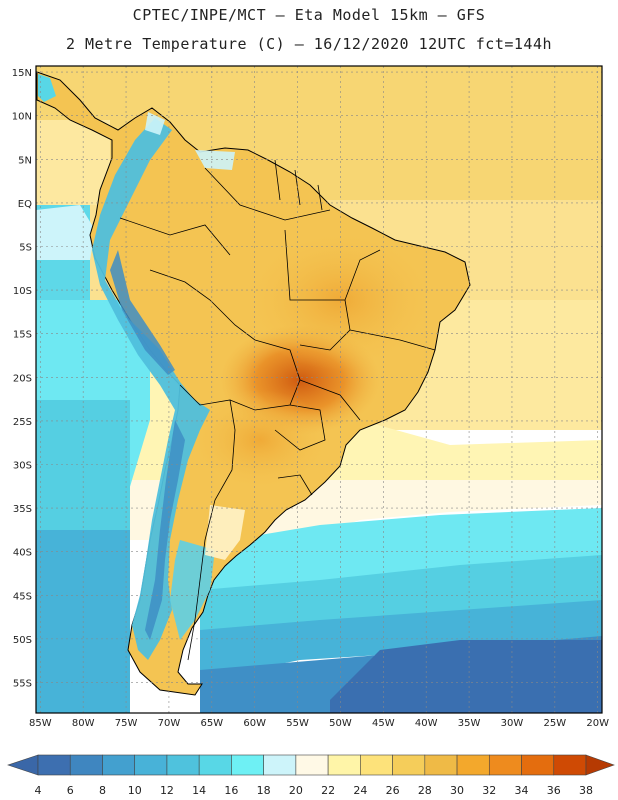  I want to click on lat-label: 15S, so click(22, 335).